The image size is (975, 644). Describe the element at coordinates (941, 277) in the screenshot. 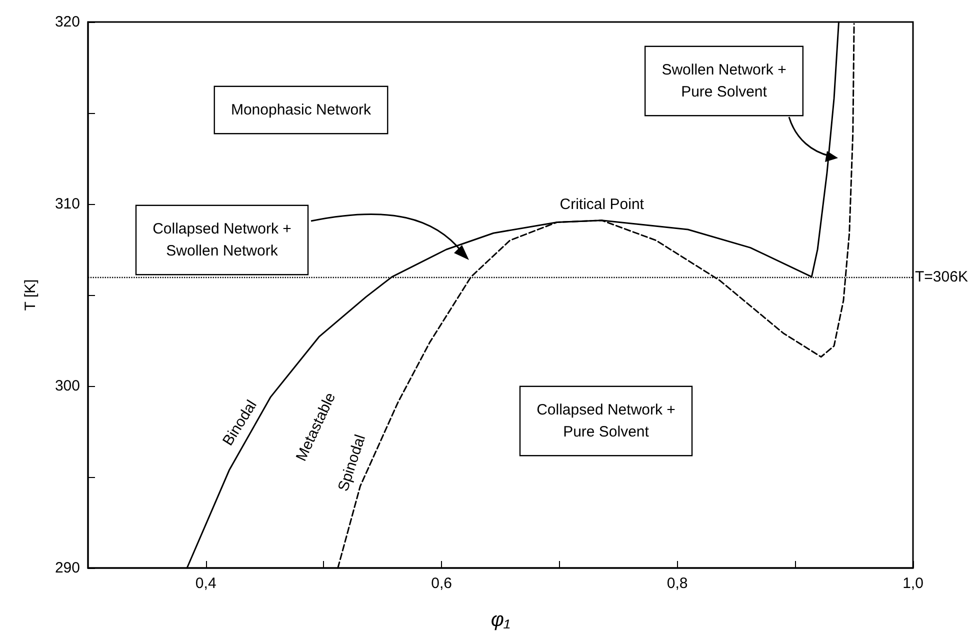

I see `ref-line-label: T=306K` at that location.